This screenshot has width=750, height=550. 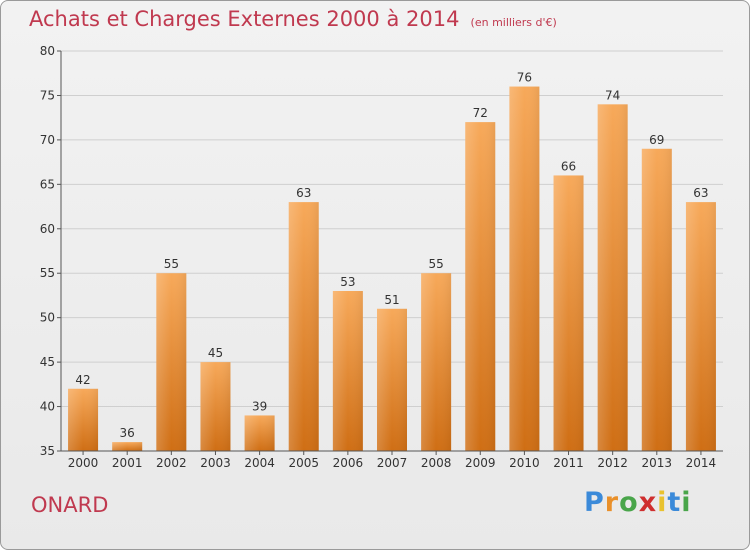 I want to click on data-label: 39, so click(x=259, y=406).